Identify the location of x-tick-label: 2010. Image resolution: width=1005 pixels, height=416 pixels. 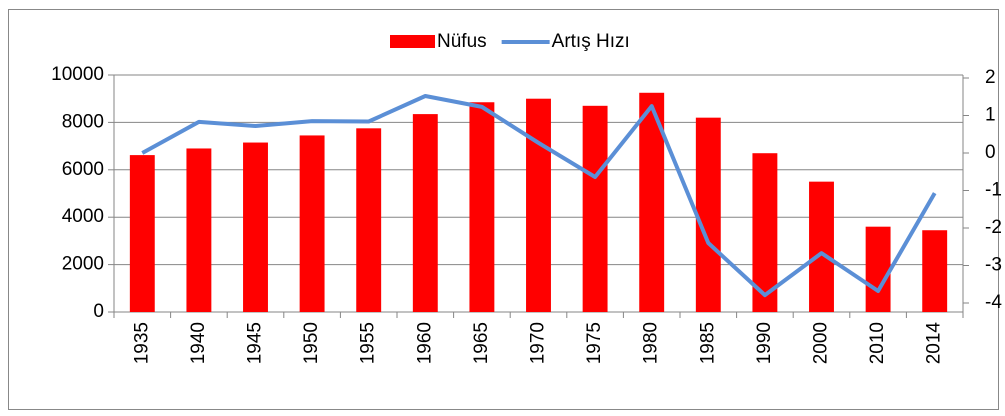
(877, 343).